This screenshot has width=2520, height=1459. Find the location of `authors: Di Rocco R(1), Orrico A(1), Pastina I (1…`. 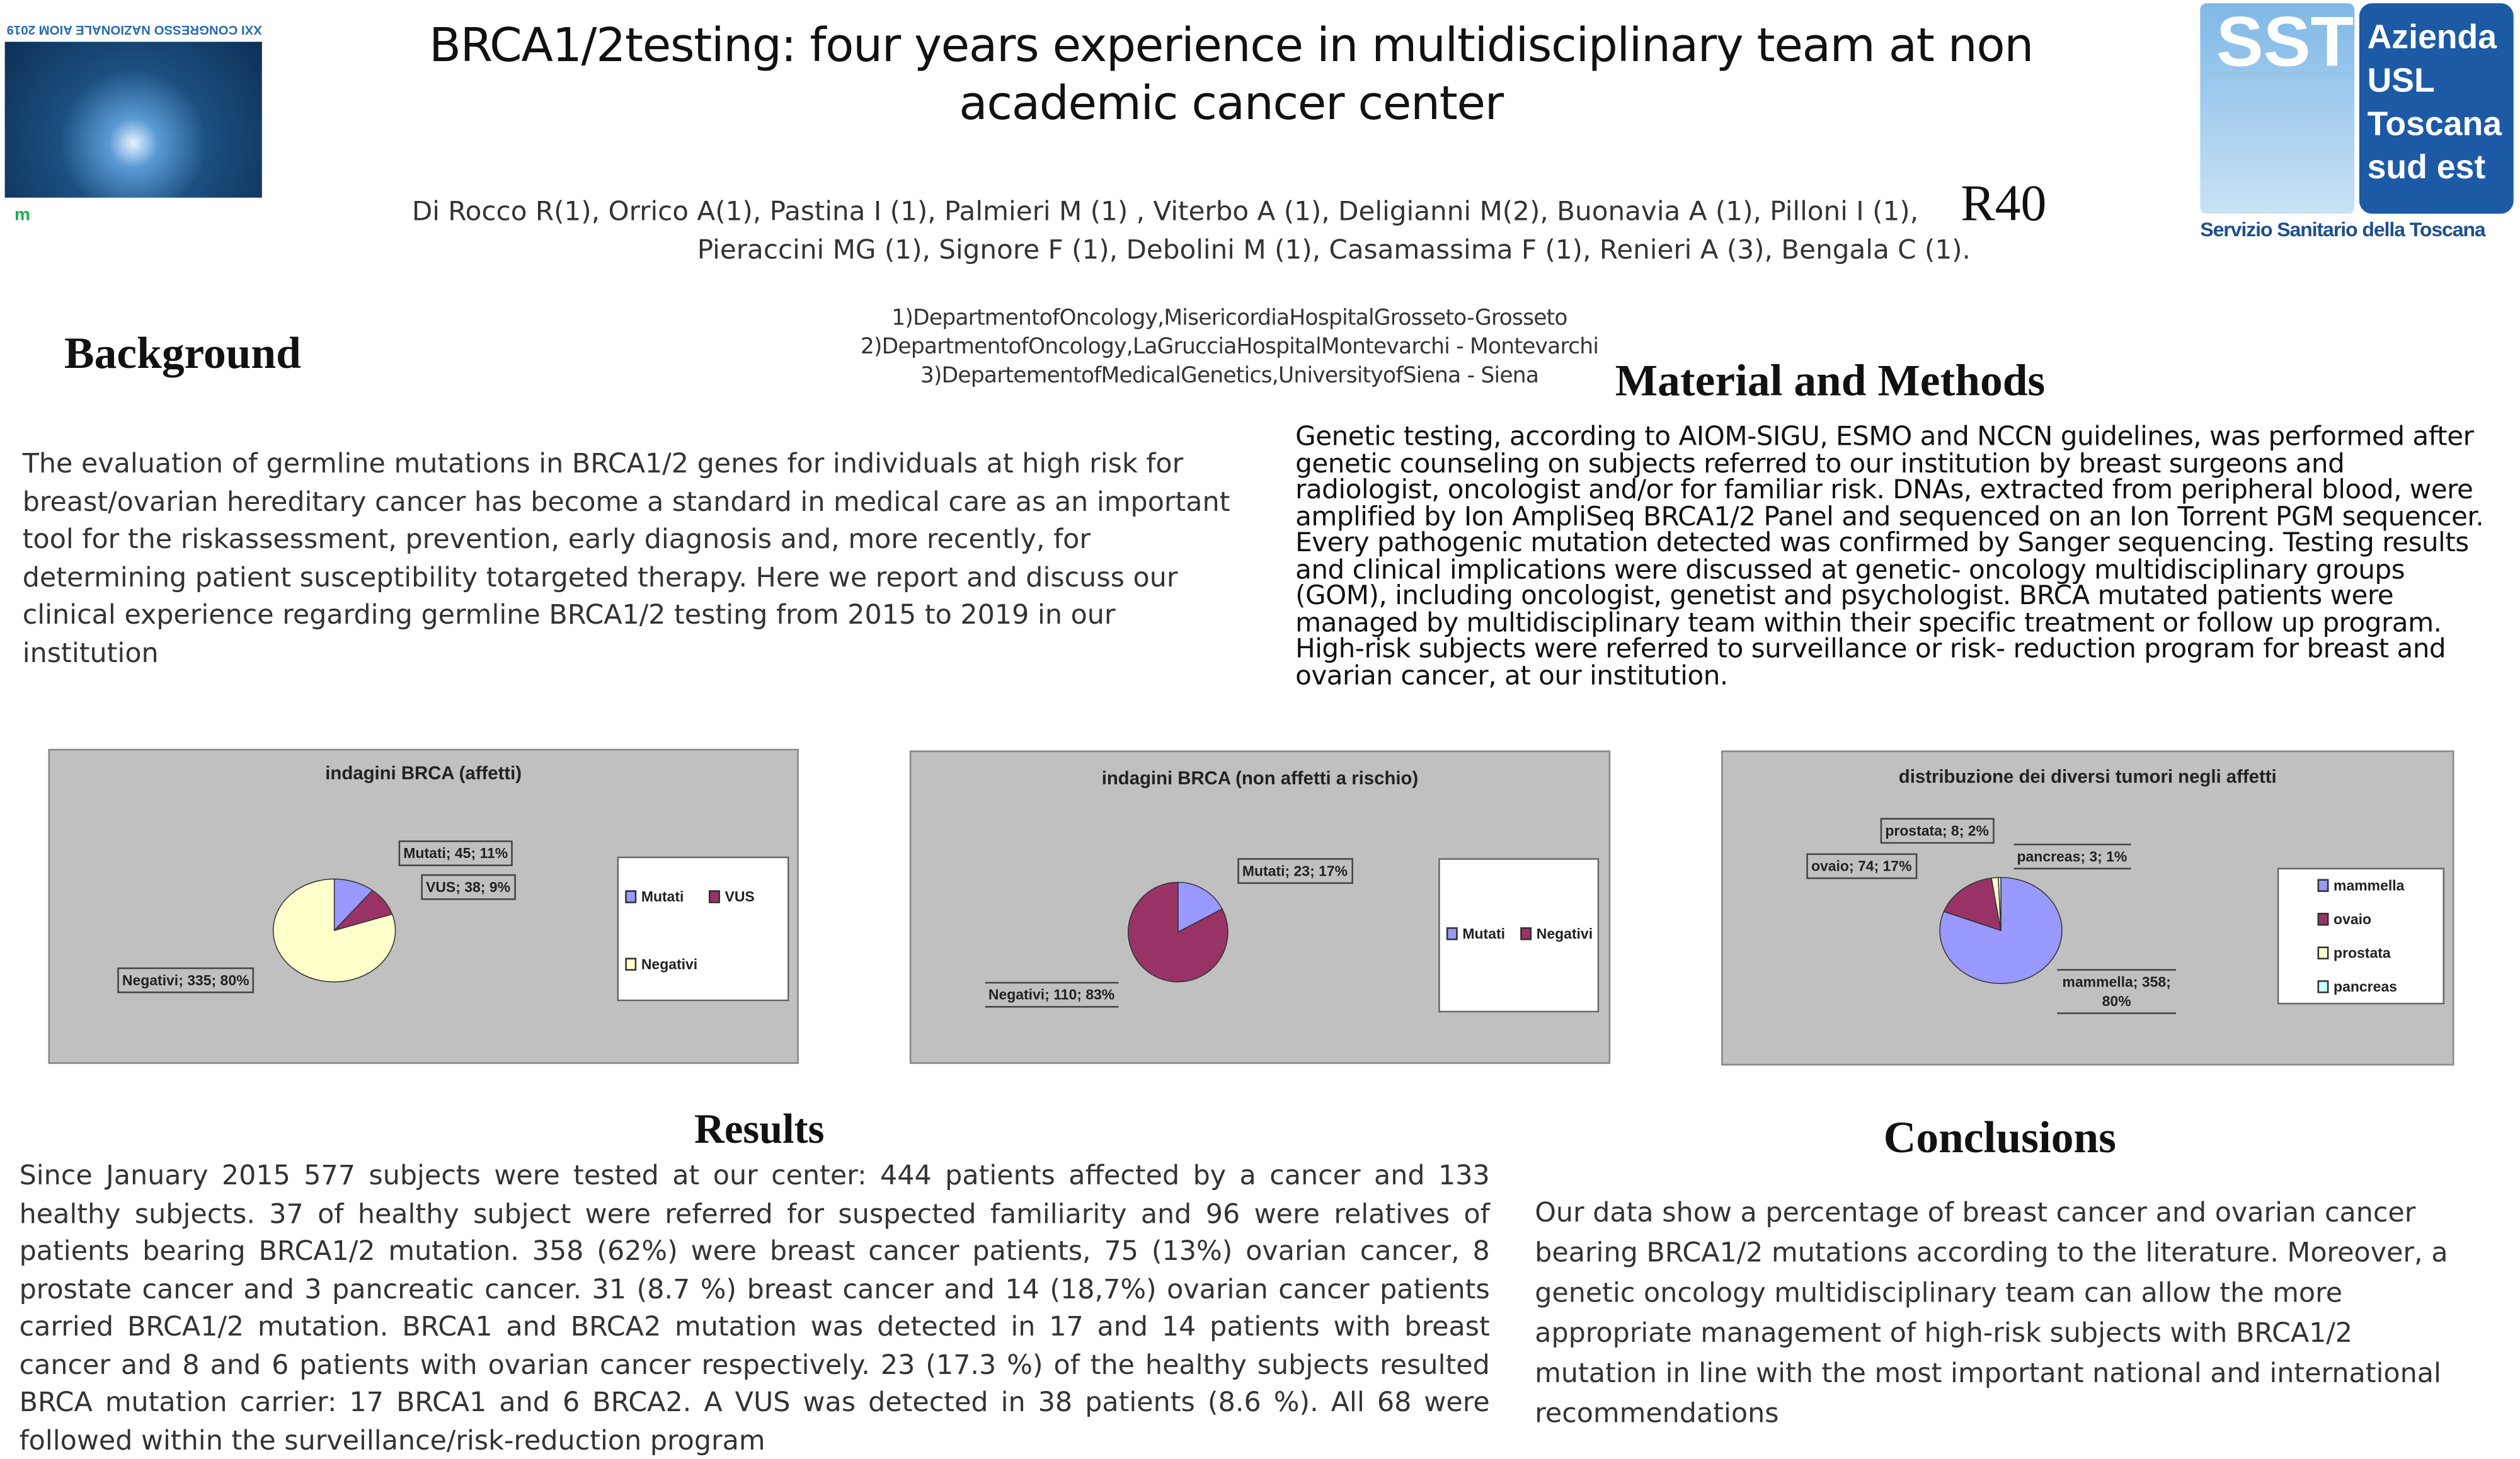

authors: Di Rocco R(1), Orrico A(1), Pastina I (1… is located at coordinates (1229, 231).